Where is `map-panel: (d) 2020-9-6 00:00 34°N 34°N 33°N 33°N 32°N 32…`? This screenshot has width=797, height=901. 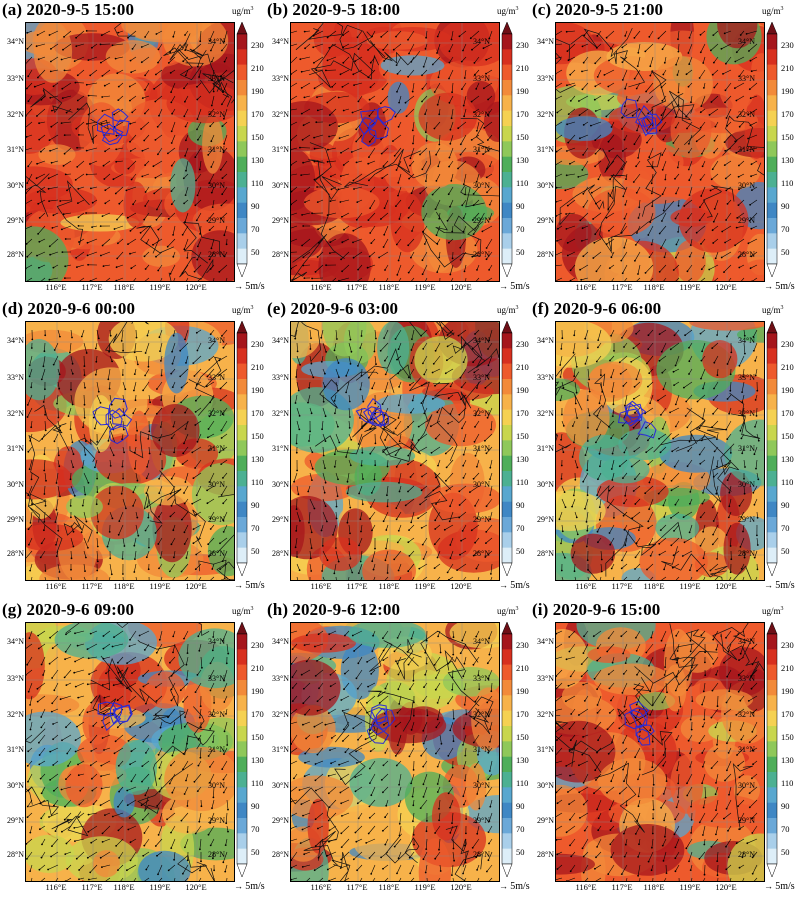 map-panel: (d) 2020-9-6 00:00 34°N 34°N 33°N 33°N 32°N 32… is located at coordinates (132, 449).